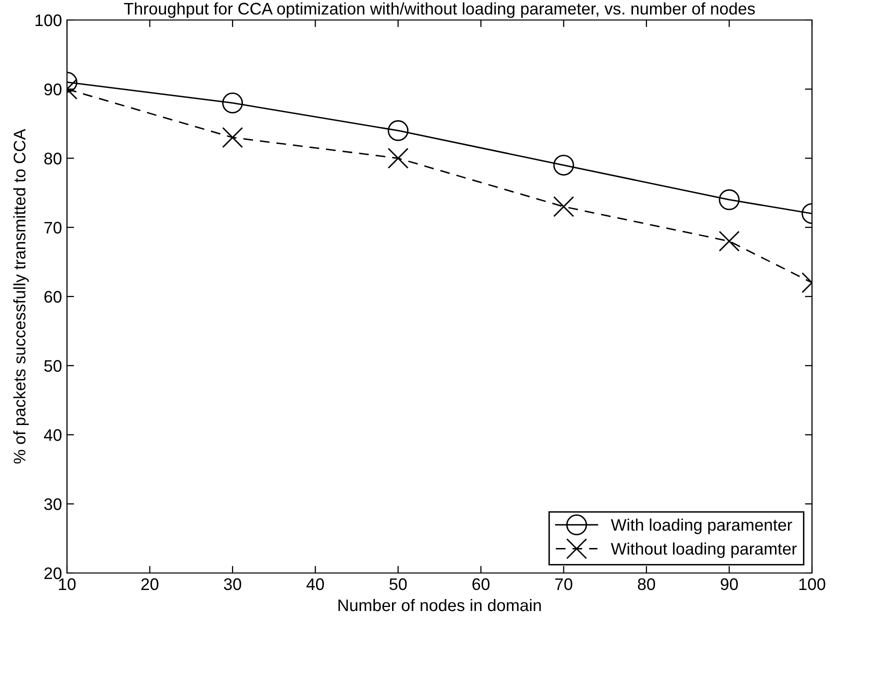  What do you see at coordinates (53, 435) in the screenshot?
I see `y-tick-label: 40` at bounding box center [53, 435].